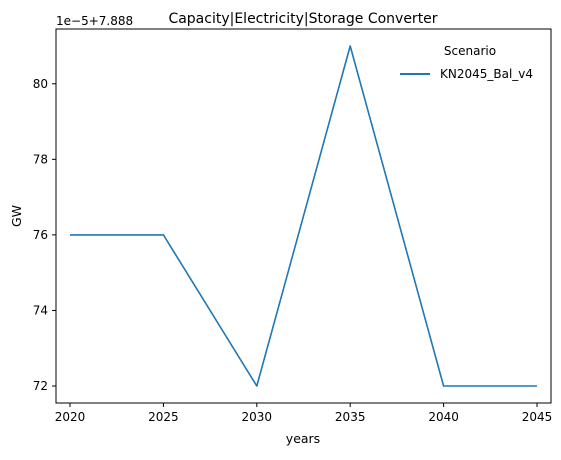  Describe the element at coordinates (163, 417) in the screenshot. I see `x-tick-label: 2025` at that location.